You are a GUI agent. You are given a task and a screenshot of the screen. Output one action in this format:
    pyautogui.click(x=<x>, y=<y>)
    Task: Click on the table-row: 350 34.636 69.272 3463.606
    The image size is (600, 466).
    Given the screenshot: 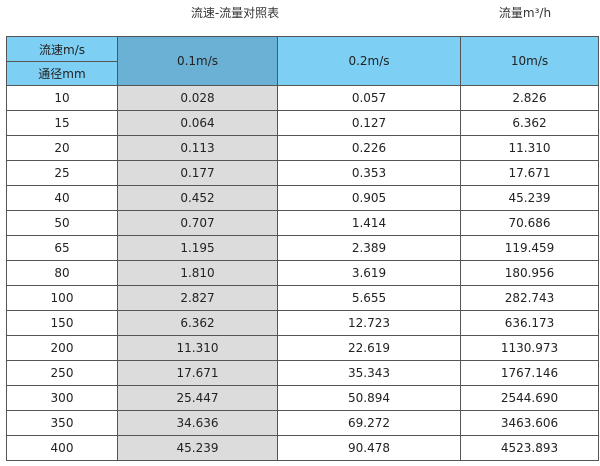 What is the action you would take?
    pyautogui.click(x=302, y=423)
    